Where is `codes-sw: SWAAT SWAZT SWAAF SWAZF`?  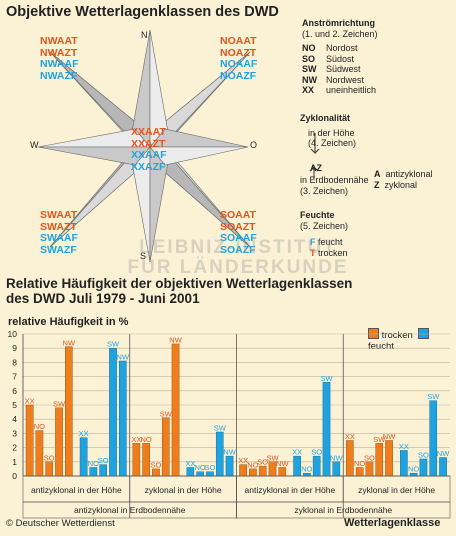
codes-sw: SWAAT SWAZT SWAAF SWAZF is located at coordinates (59, 232).